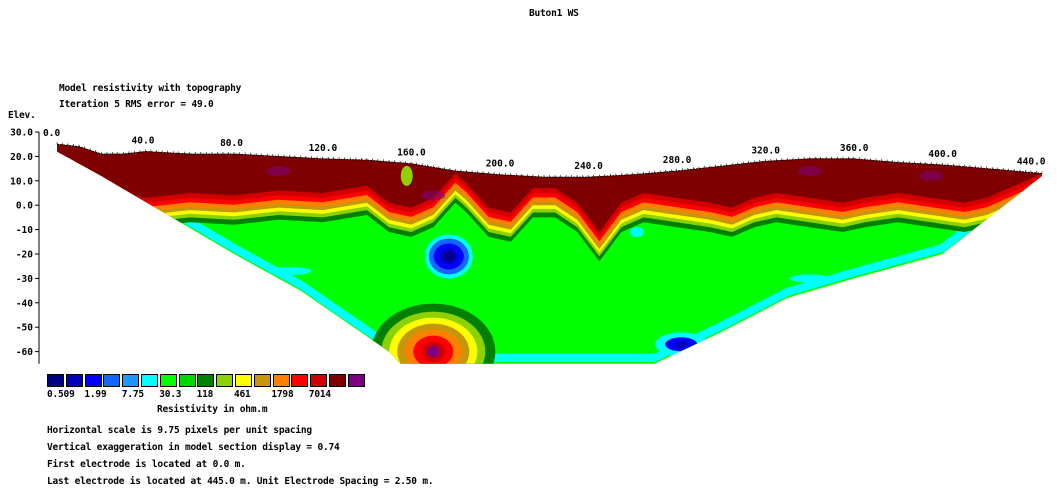 The image size is (1057, 491). Describe the element at coordinates (588, 166) in the screenshot. I see `x-tick-label-6: 240.0` at that location.